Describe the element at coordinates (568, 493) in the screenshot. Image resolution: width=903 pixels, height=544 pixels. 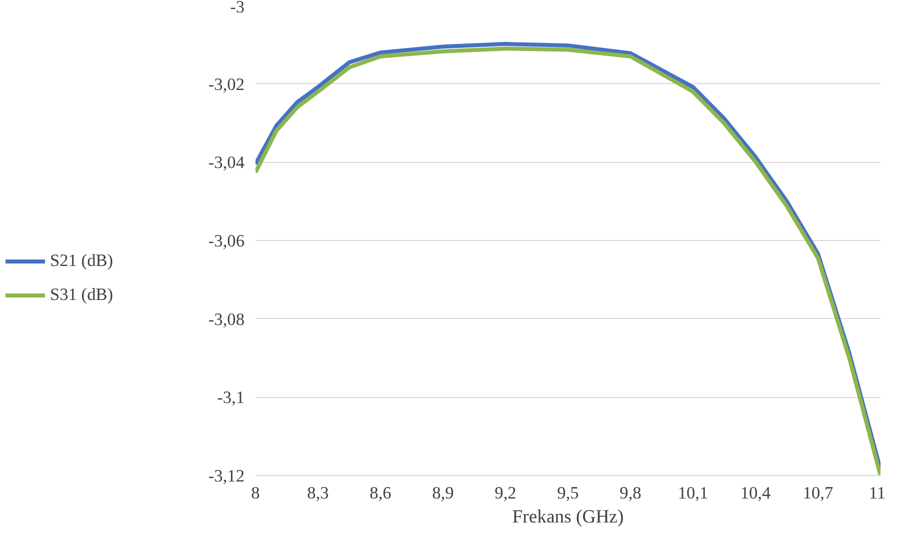
I see `x-tick-label: 9,5` at that location.